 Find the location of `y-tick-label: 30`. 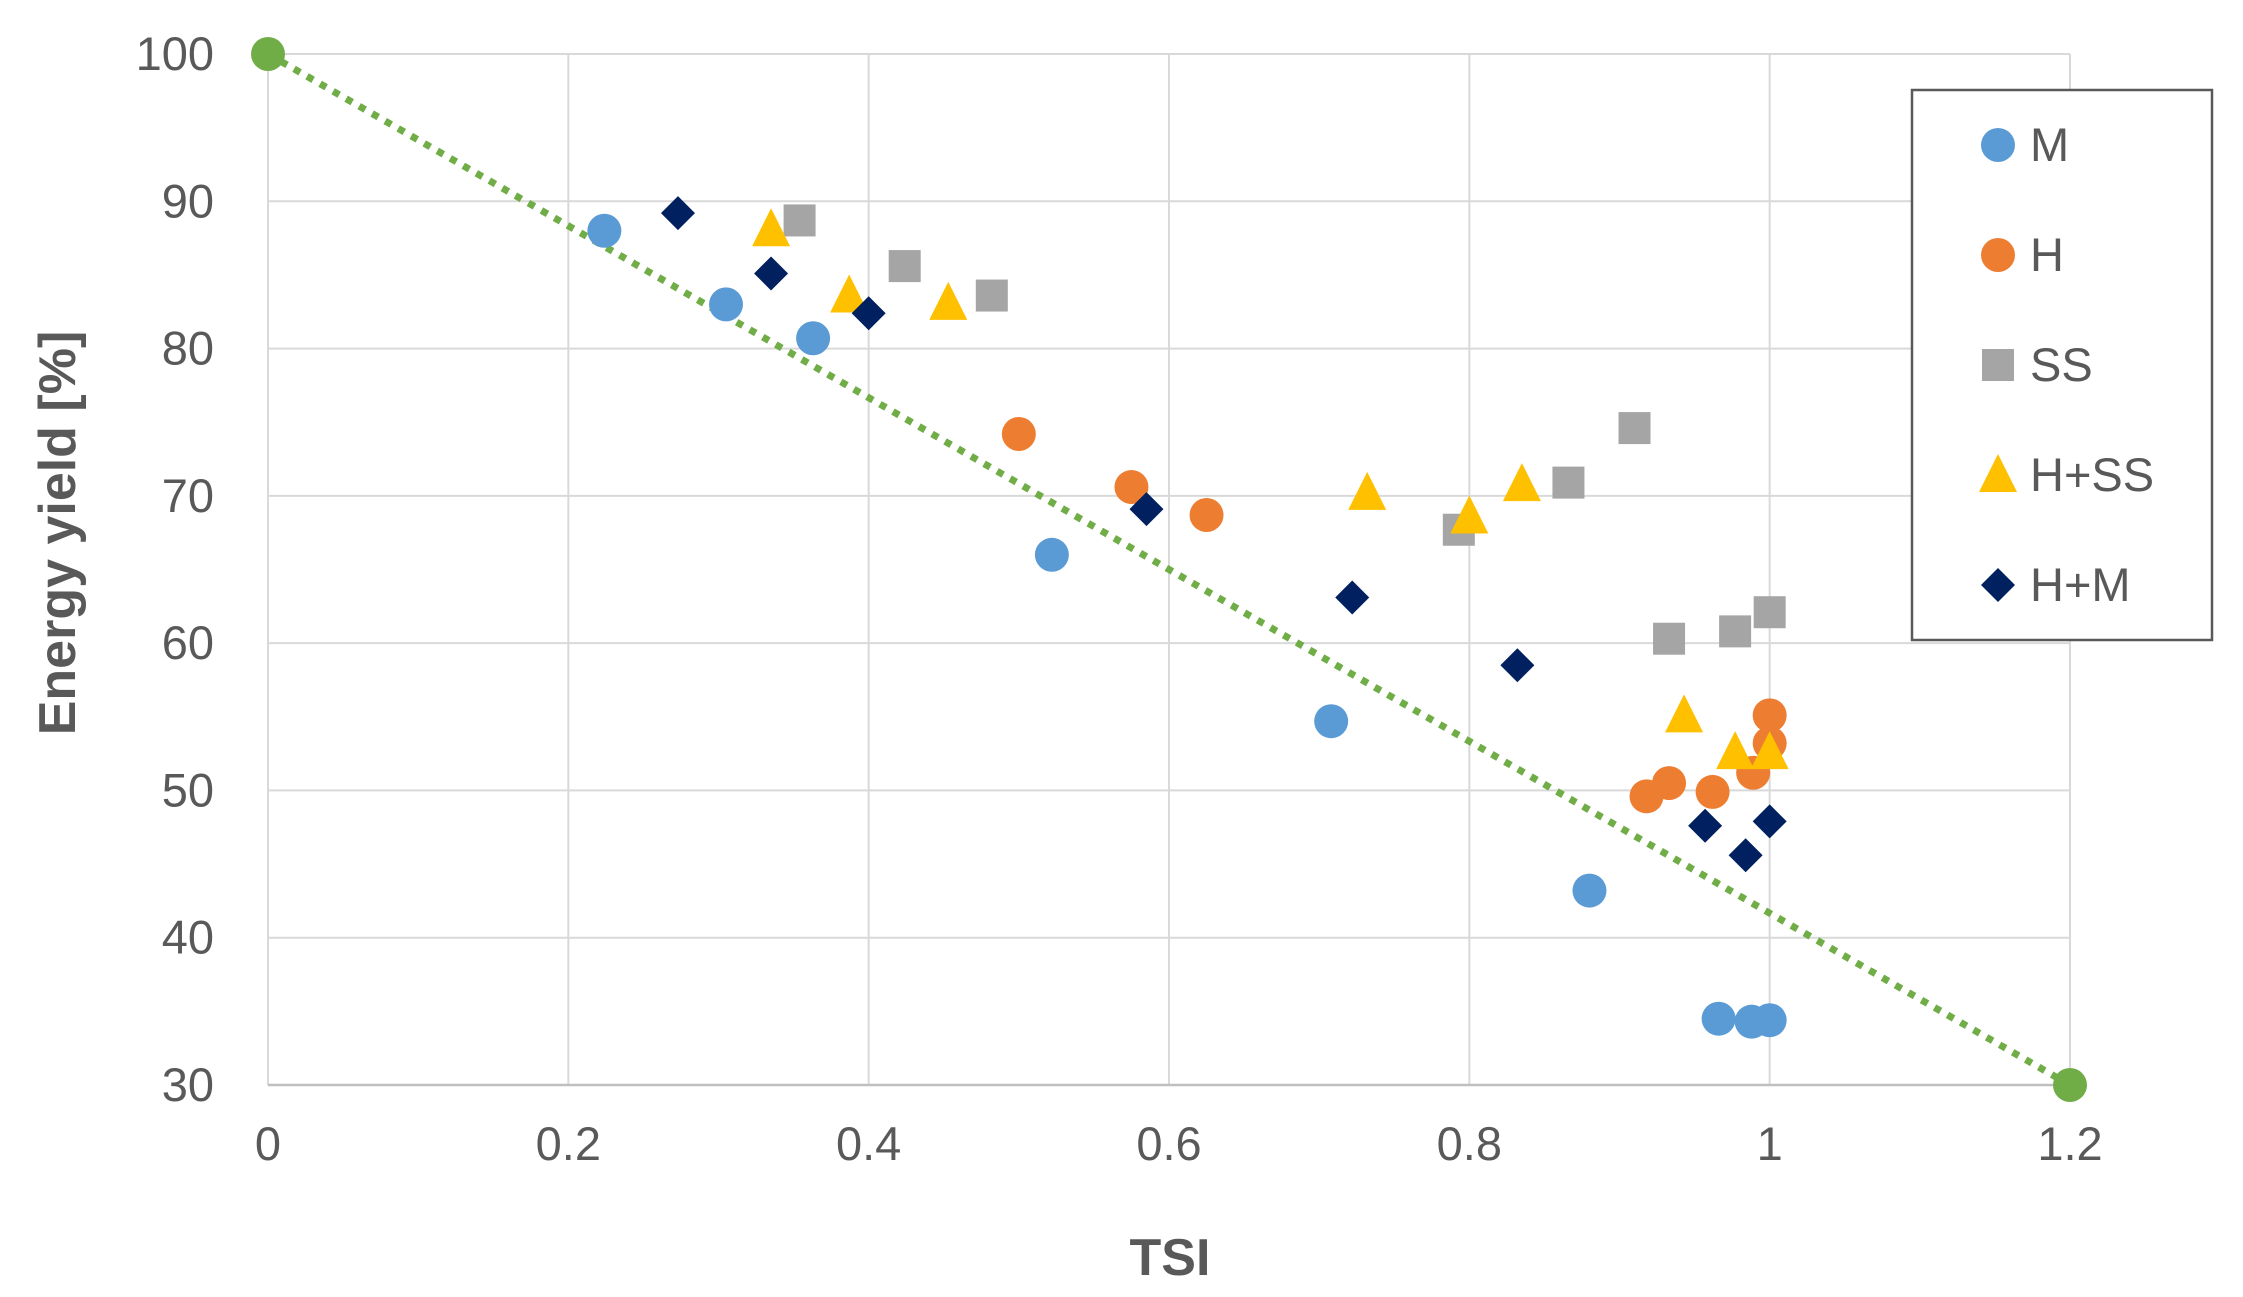

y-tick-label: 30 is located at coordinates (188, 1084).